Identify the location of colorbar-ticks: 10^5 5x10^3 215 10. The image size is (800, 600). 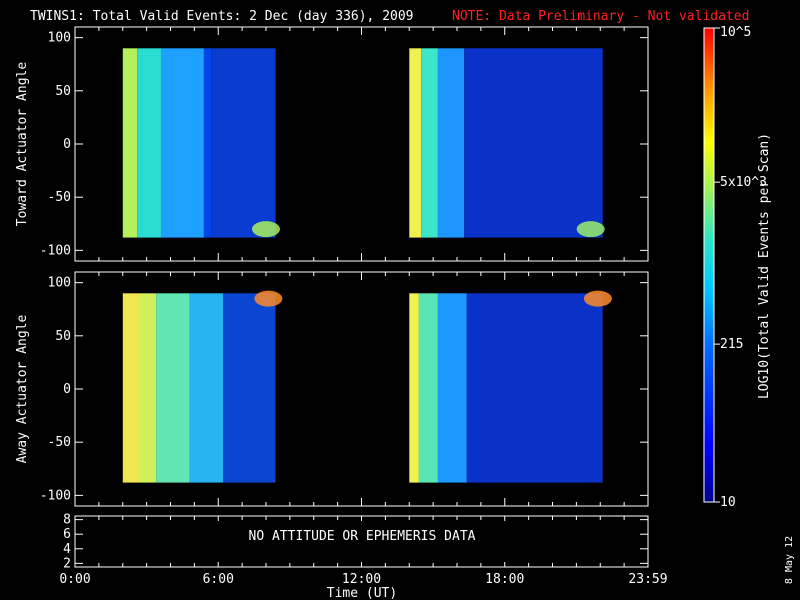
(740, 267).